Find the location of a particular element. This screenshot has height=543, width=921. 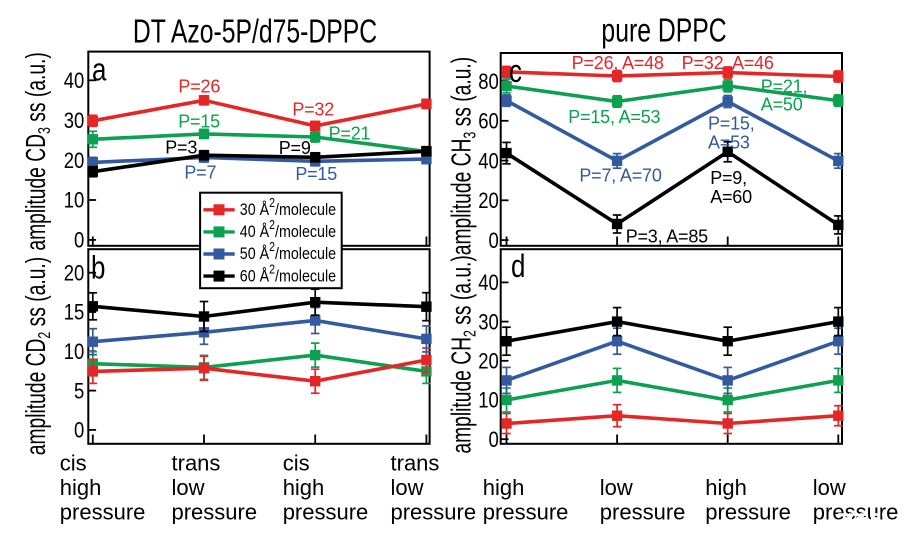

svg-text: P=26, A=48 is located at coordinates (618, 63).